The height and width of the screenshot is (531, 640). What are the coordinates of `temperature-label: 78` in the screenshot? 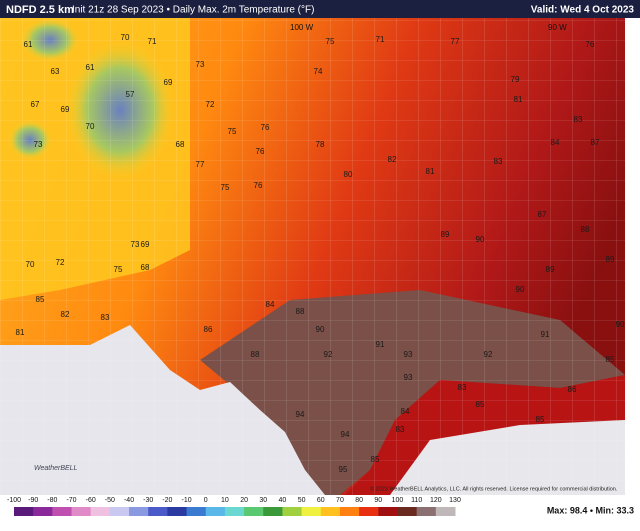 It's located at (320, 144).